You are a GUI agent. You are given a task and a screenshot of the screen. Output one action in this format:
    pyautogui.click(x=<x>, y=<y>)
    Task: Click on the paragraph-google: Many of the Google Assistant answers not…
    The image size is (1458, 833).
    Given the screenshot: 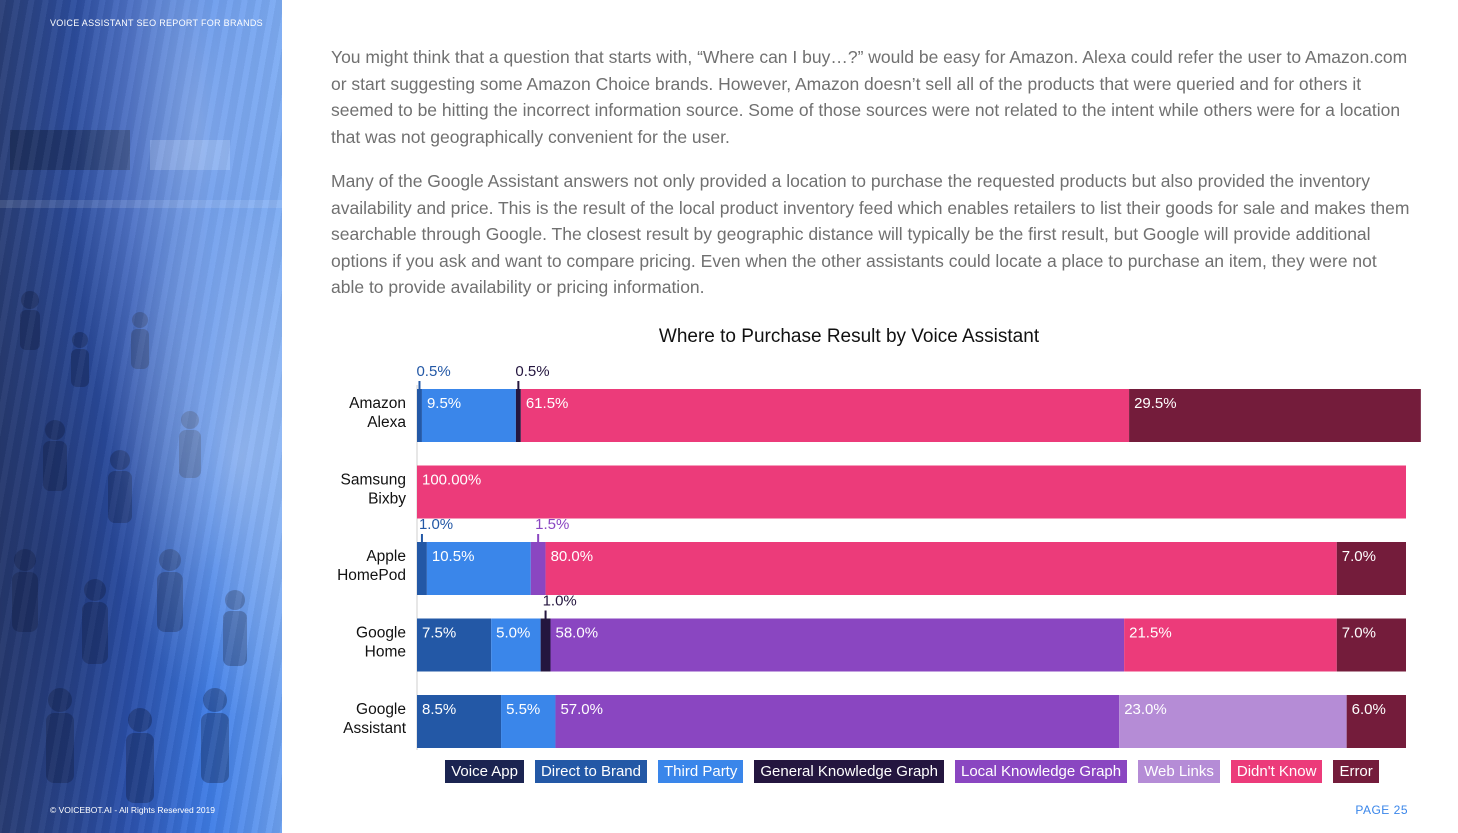 What is the action you would take?
    pyautogui.click(x=870, y=234)
    